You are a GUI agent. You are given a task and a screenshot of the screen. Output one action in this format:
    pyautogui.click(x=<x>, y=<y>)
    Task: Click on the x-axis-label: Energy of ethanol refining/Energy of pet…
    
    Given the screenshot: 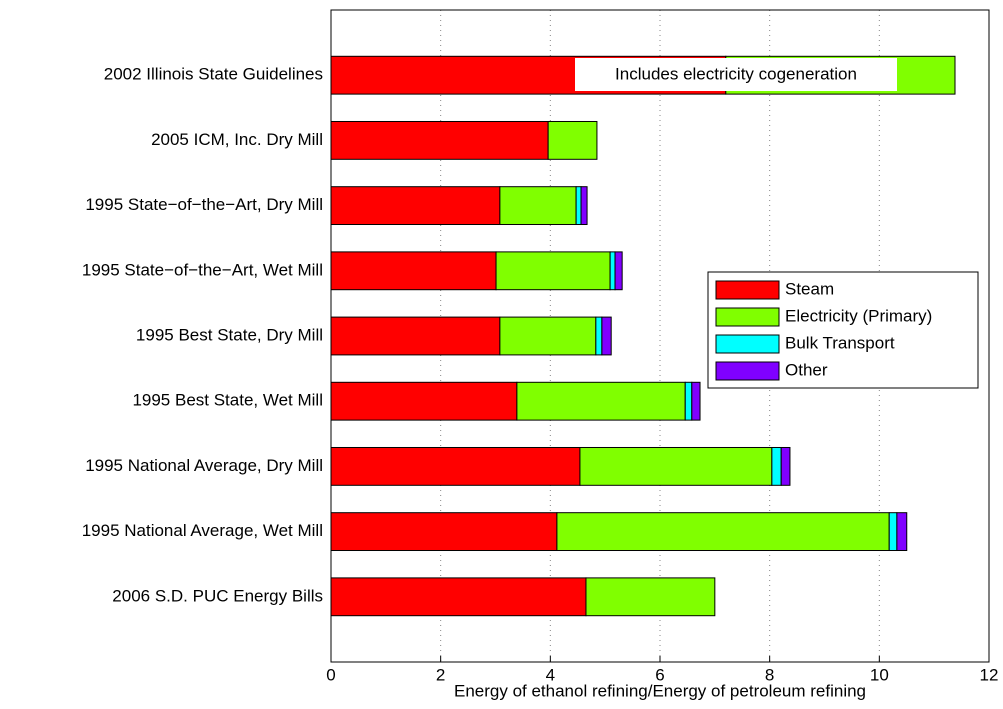 What is the action you would take?
    pyautogui.click(x=660, y=690)
    